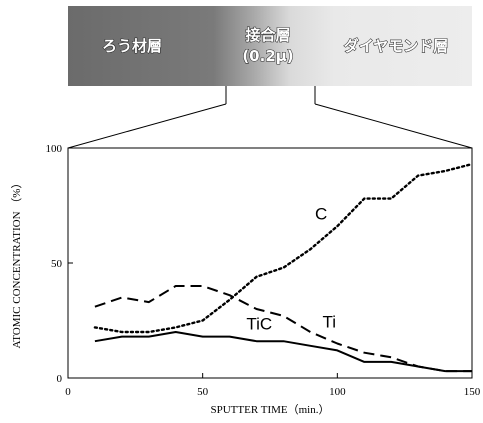  I want to click on x-axis-title: SPUTTER TIME（min.）, so click(270, 409).